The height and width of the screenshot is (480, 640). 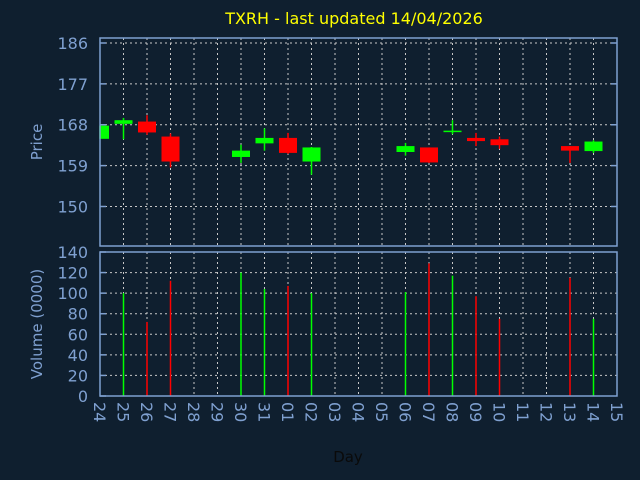 What do you see at coordinates (78, 334) in the screenshot?
I see `volume-tick-label: 60` at bounding box center [78, 334].